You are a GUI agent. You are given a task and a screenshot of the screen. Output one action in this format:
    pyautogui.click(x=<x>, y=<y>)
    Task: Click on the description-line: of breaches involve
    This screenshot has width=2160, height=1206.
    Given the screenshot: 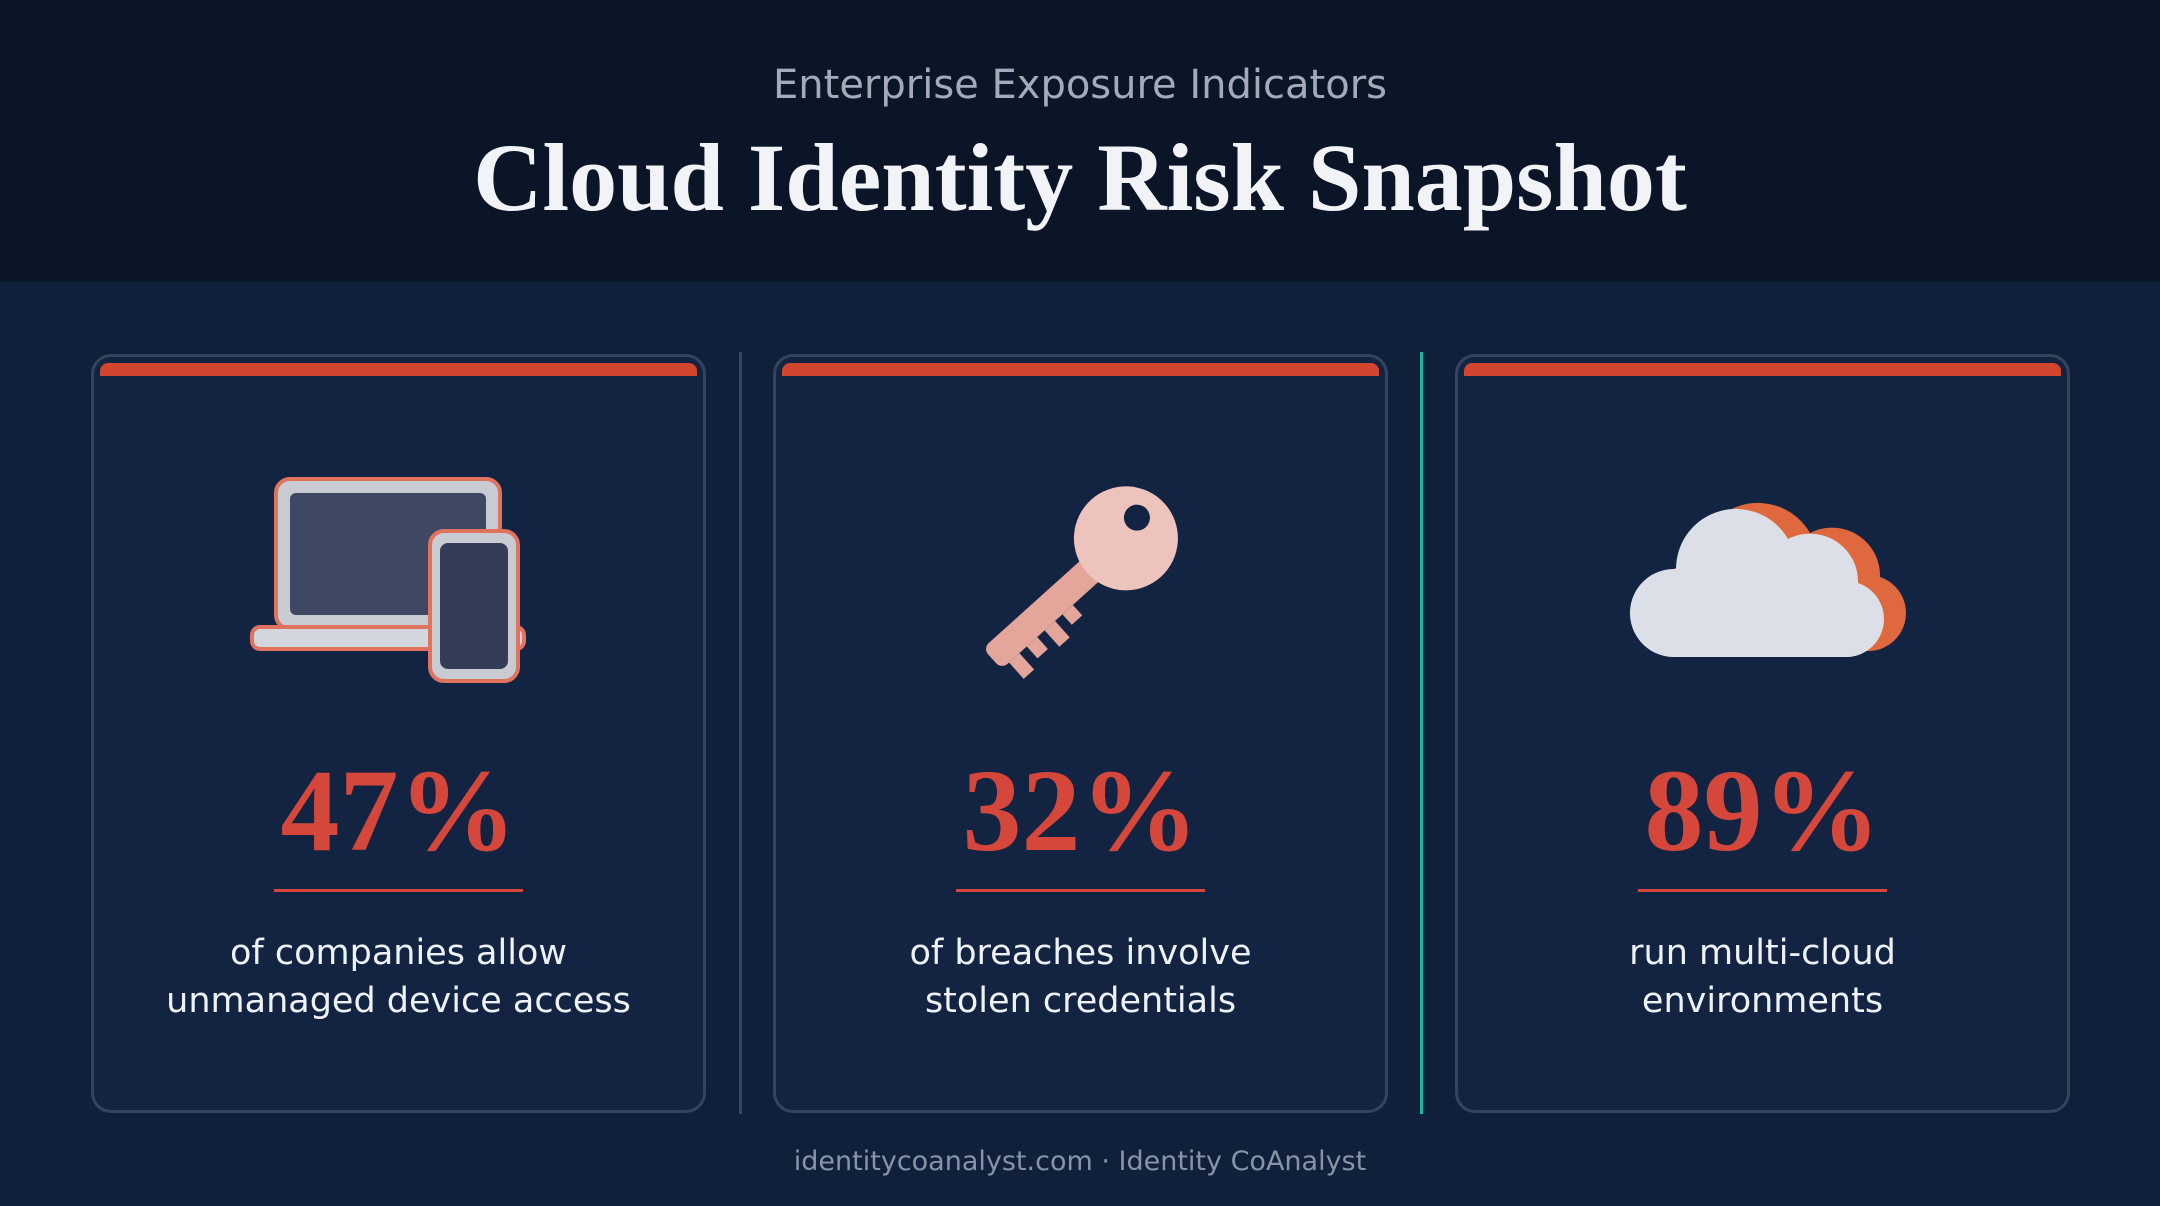 What is the action you would take?
    pyautogui.click(x=1080, y=953)
    